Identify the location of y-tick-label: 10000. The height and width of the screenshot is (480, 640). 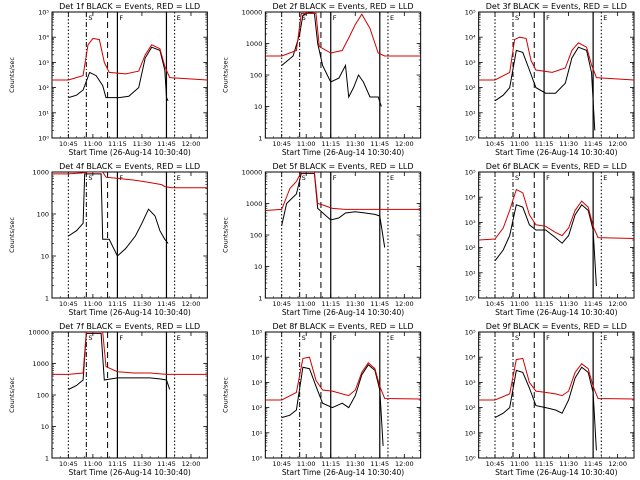
(38, 333).